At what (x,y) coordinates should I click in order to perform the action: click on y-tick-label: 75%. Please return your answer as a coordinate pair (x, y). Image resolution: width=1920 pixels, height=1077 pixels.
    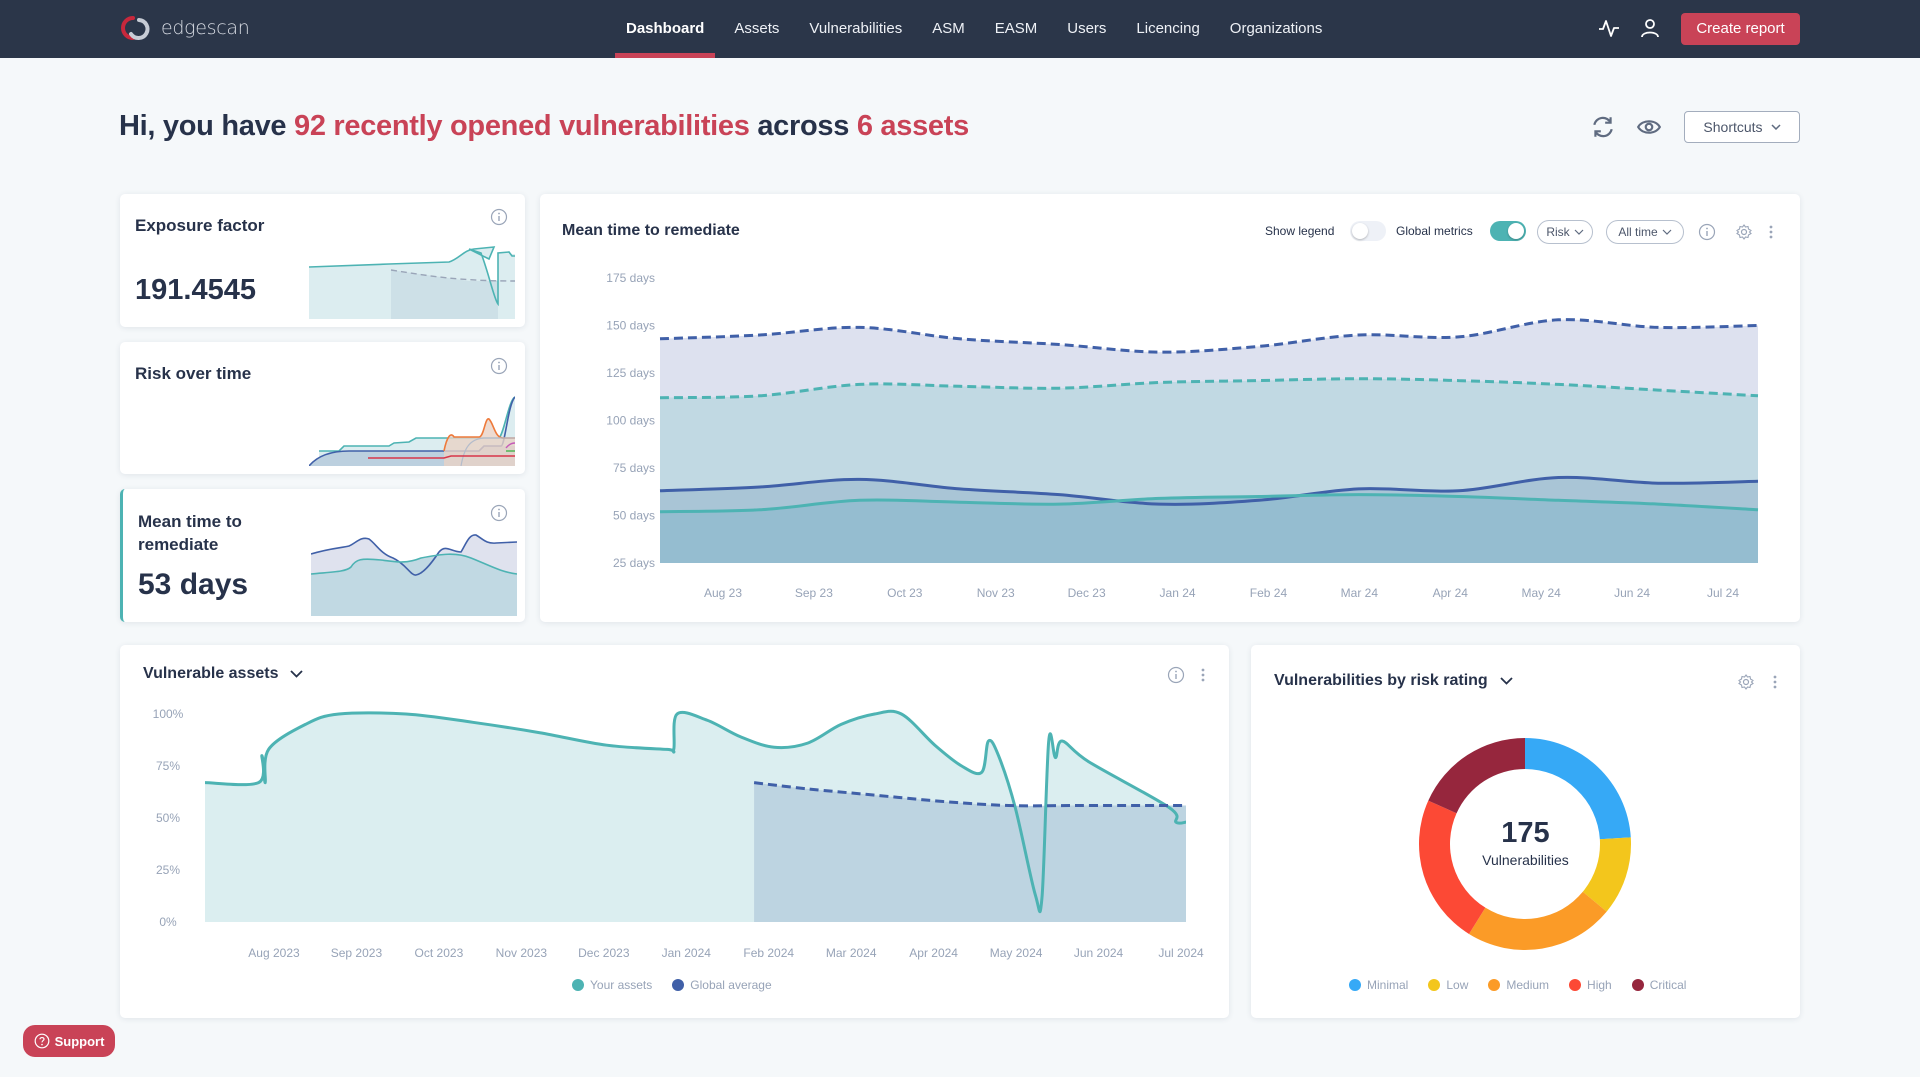
    Looking at the image, I should click on (168, 766).